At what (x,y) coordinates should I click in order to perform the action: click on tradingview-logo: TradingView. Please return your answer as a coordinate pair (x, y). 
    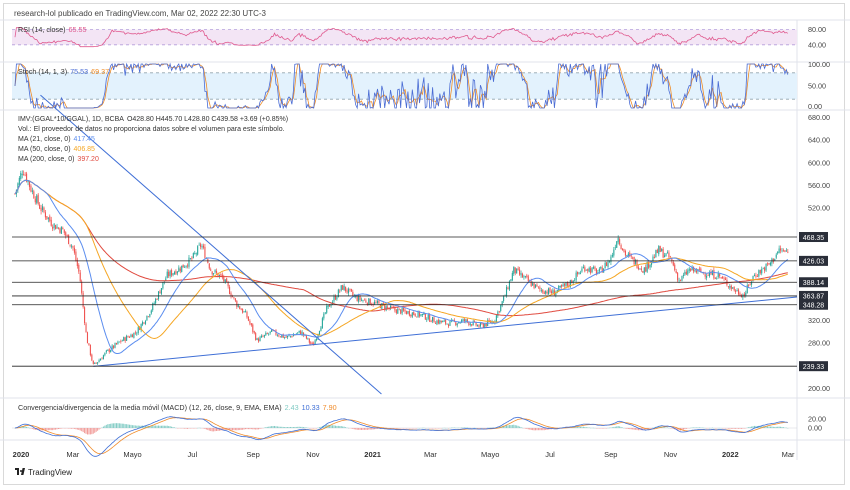
    Looking at the image, I should click on (43, 472).